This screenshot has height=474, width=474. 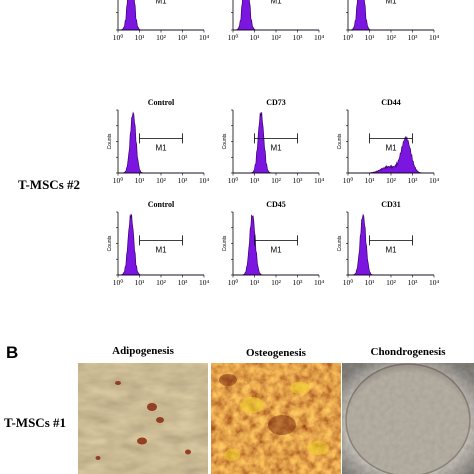 I want to click on histogram-title: CD31, so click(x=391, y=204).